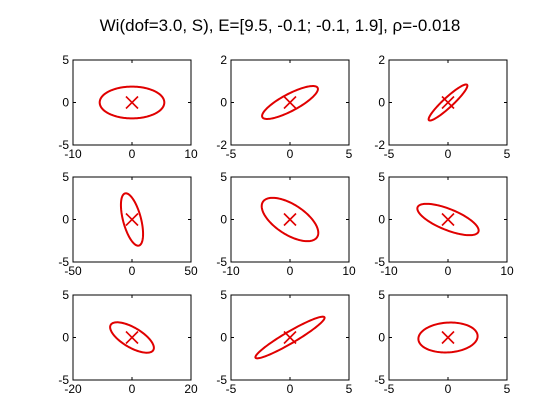  I want to click on subplot-3-3: -5 0 5 -5 0 5, so click(442, 342).